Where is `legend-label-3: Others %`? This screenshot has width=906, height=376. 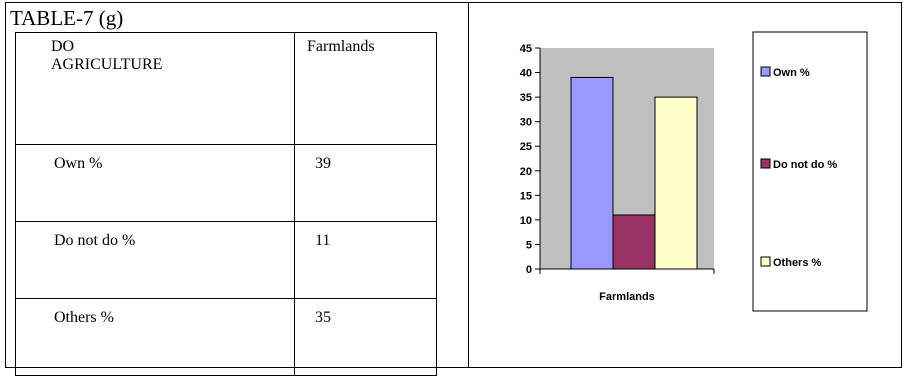 legend-label-3: Others % is located at coordinates (797, 263).